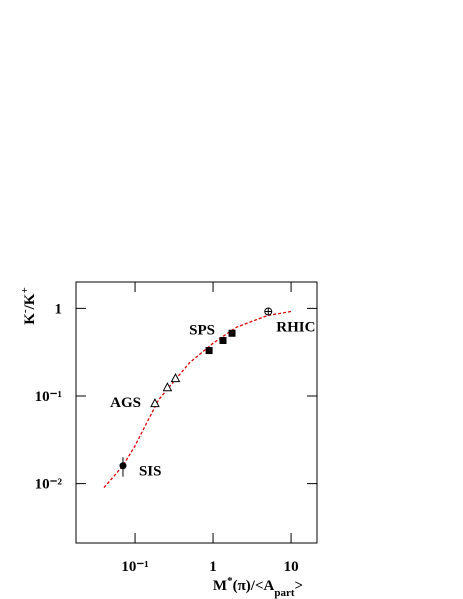  What do you see at coordinates (30, 301) in the screenshot?
I see `axis-title-part: /K` at bounding box center [30, 301].